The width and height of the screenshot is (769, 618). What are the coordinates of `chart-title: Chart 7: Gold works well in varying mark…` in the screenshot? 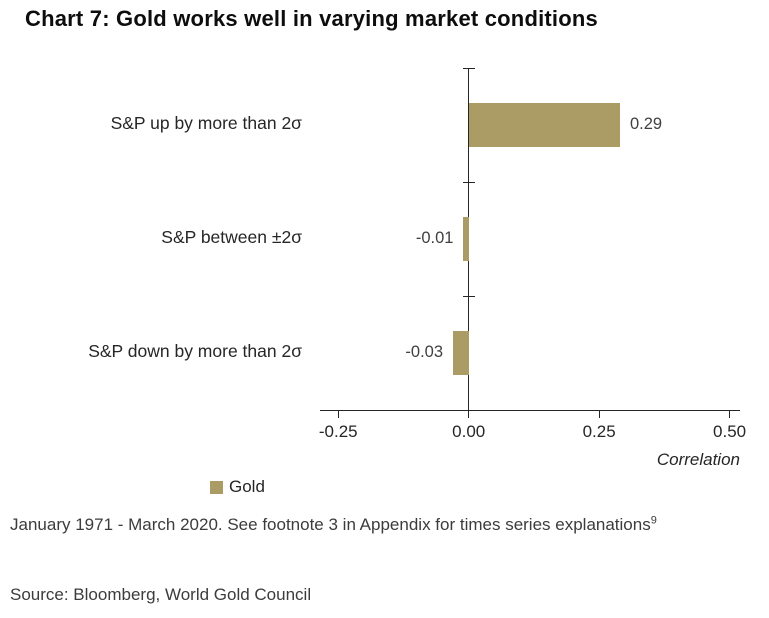 It's located at (311, 18).